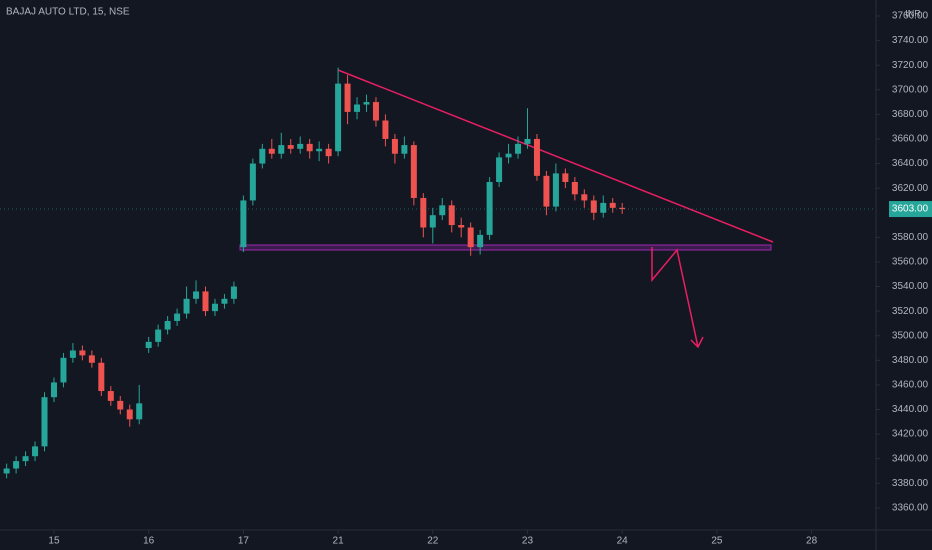 The image size is (932, 550). What do you see at coordinates (675, 297) in the screenshot?
I see `projection-arrow` at bounding box center [675, 297].